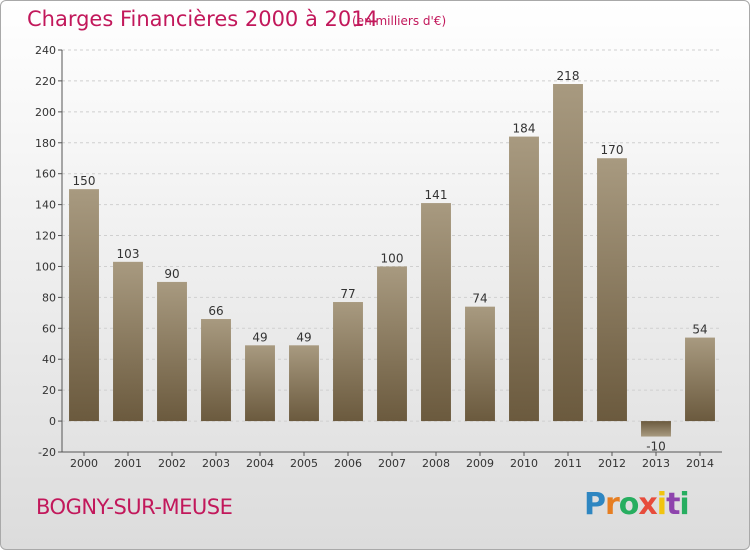 Image resolution: width=750 pixels, height=550 pixels. I want to click on logo-letter: o, so click(629, 504).